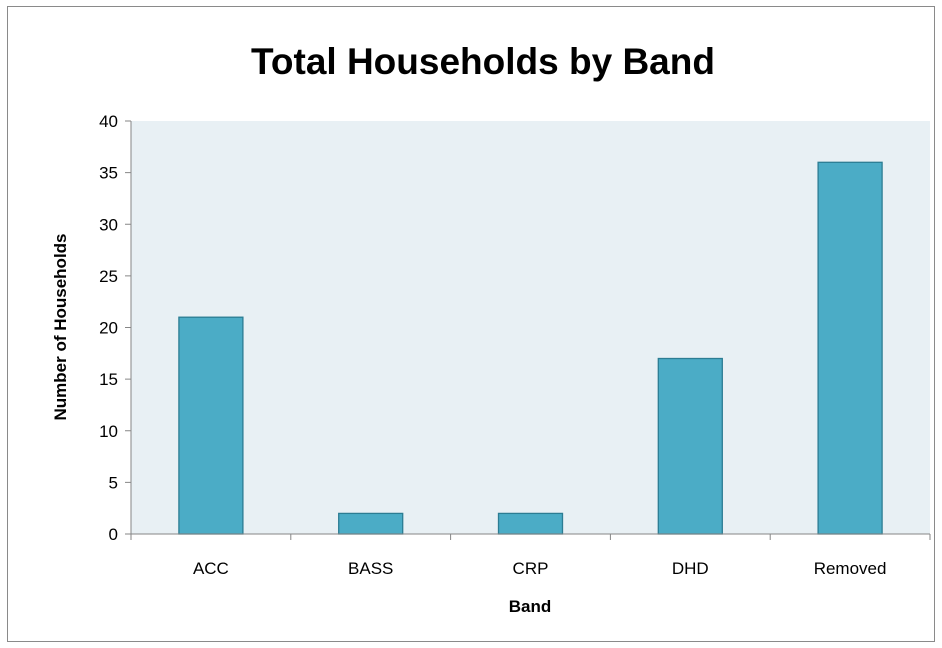  I want to click on bar-crp, so click(530, 523).